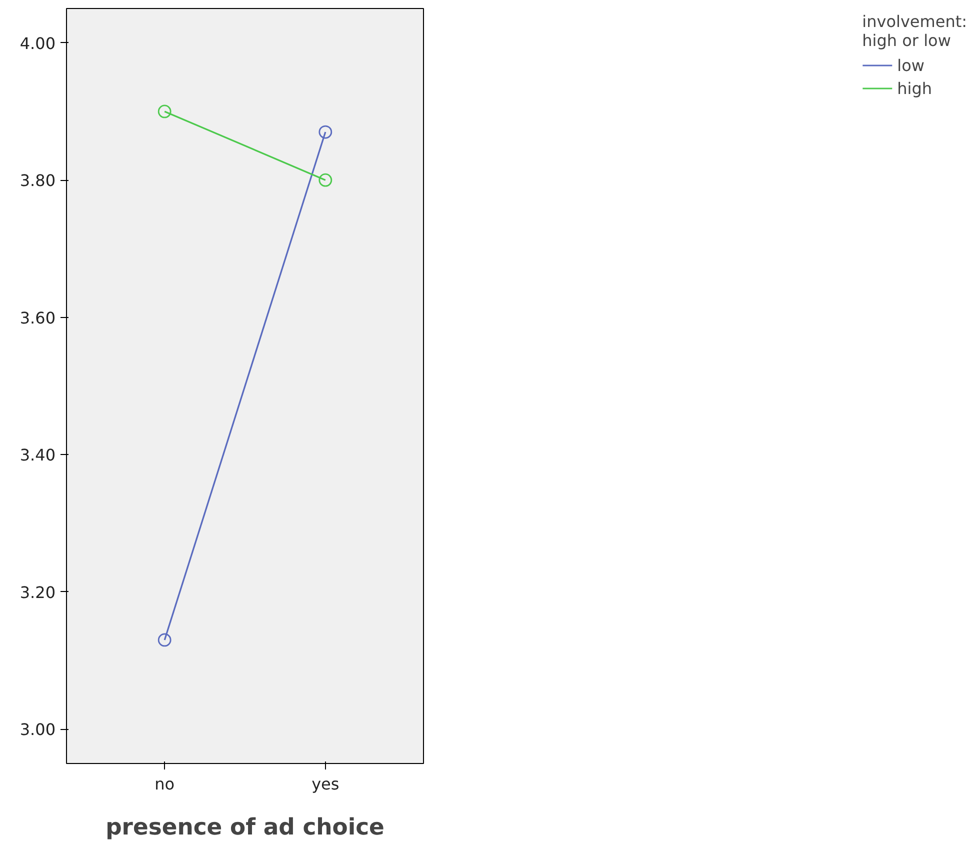 This screenshot has width=971, height=858. I want to click on y-tick-label: 3.00, so click(38, 730).